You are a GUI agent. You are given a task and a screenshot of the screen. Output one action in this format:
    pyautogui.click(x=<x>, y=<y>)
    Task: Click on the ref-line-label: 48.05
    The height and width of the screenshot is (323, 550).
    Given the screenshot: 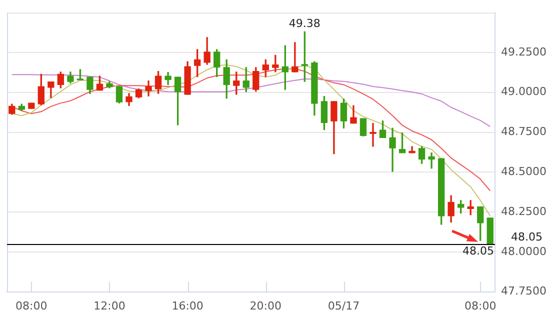 What is the action you would take?
    pyautogui.click(x=526, y=237)
    